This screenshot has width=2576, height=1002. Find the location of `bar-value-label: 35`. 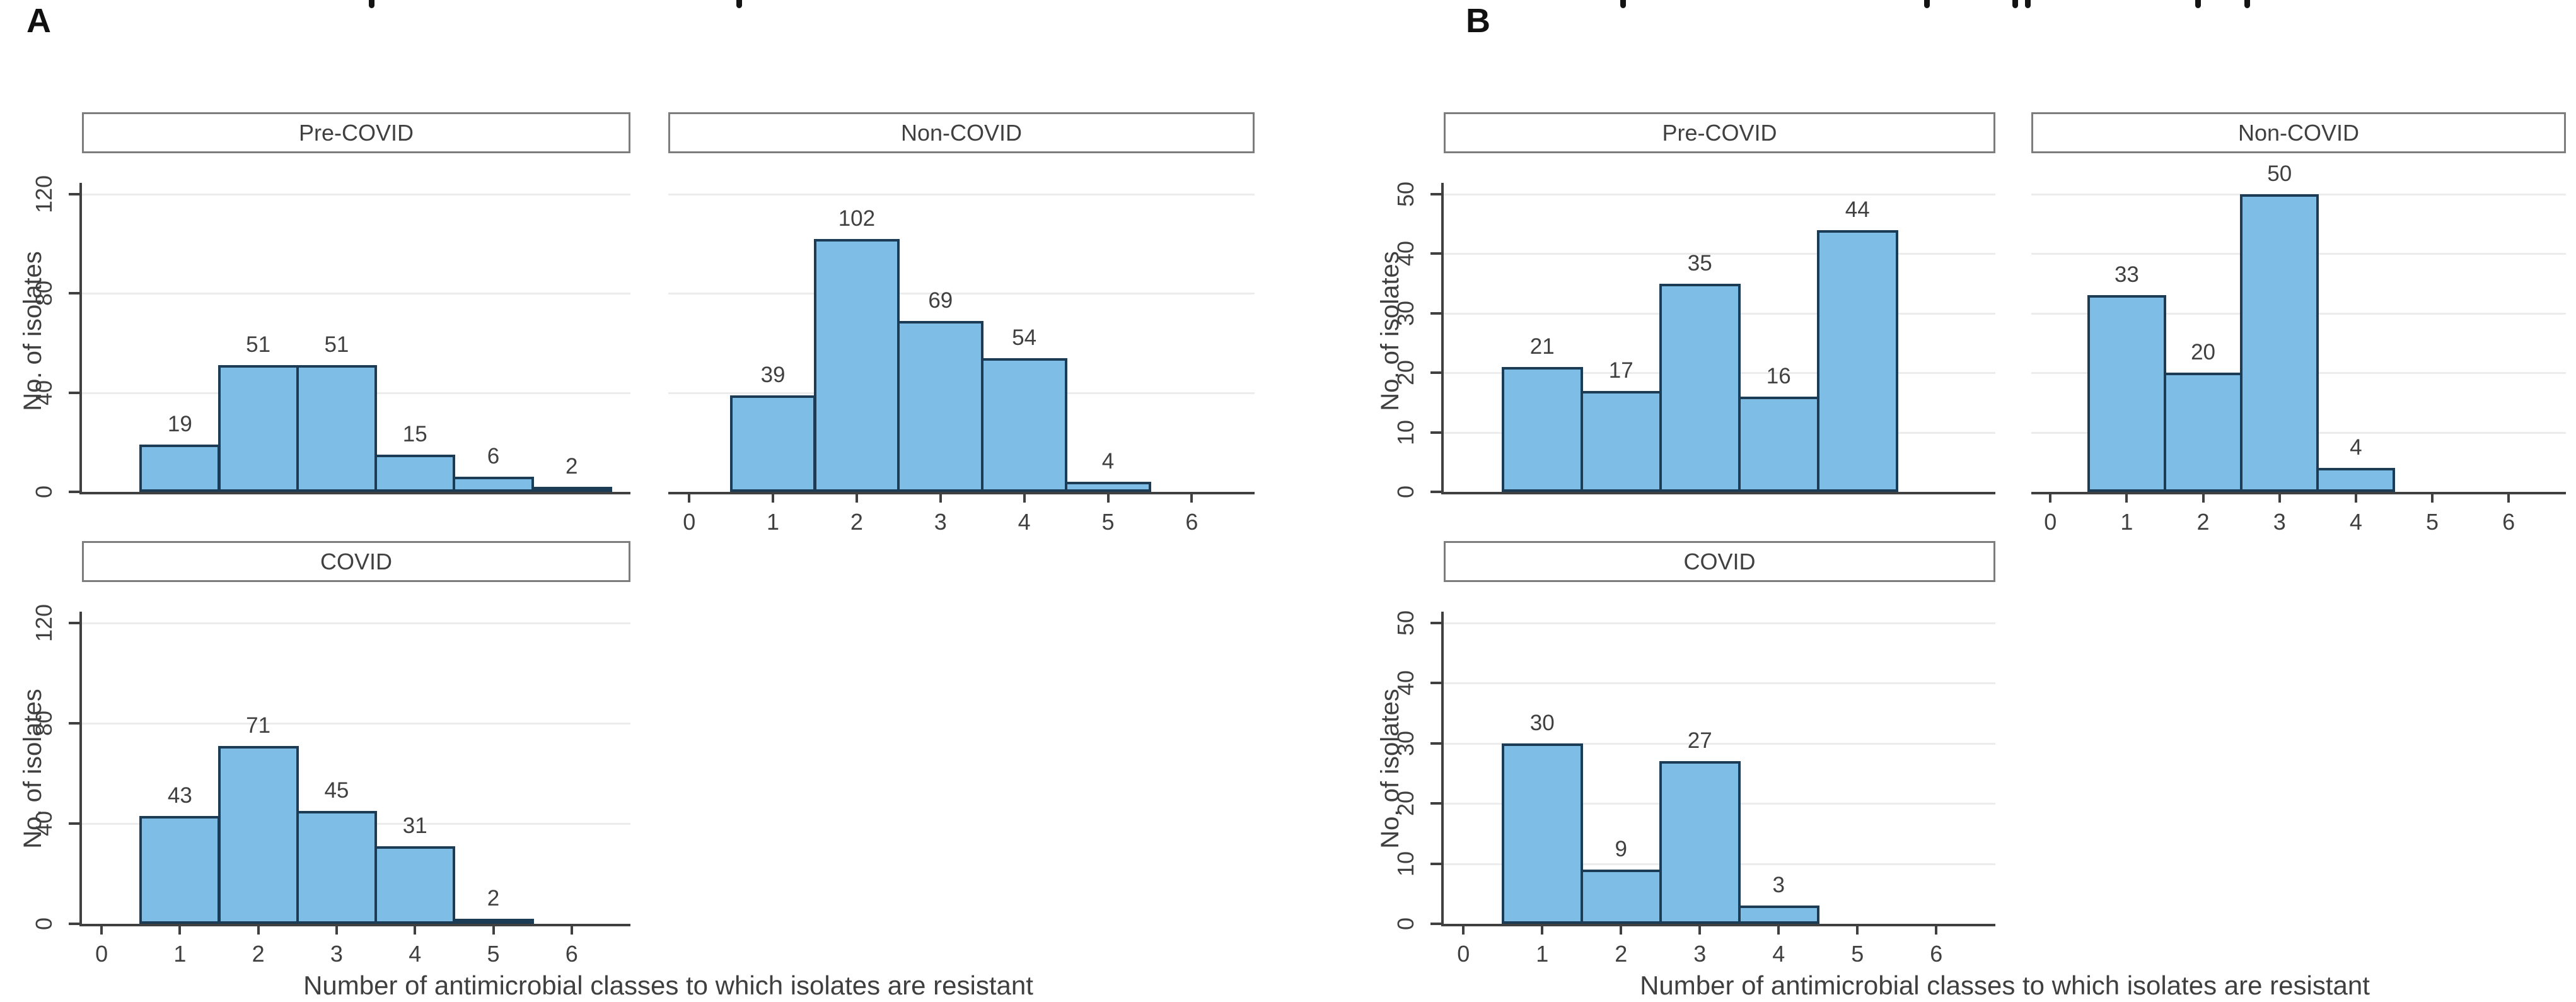

bar-value-label: 35 is located at coordinates (1699, 263).